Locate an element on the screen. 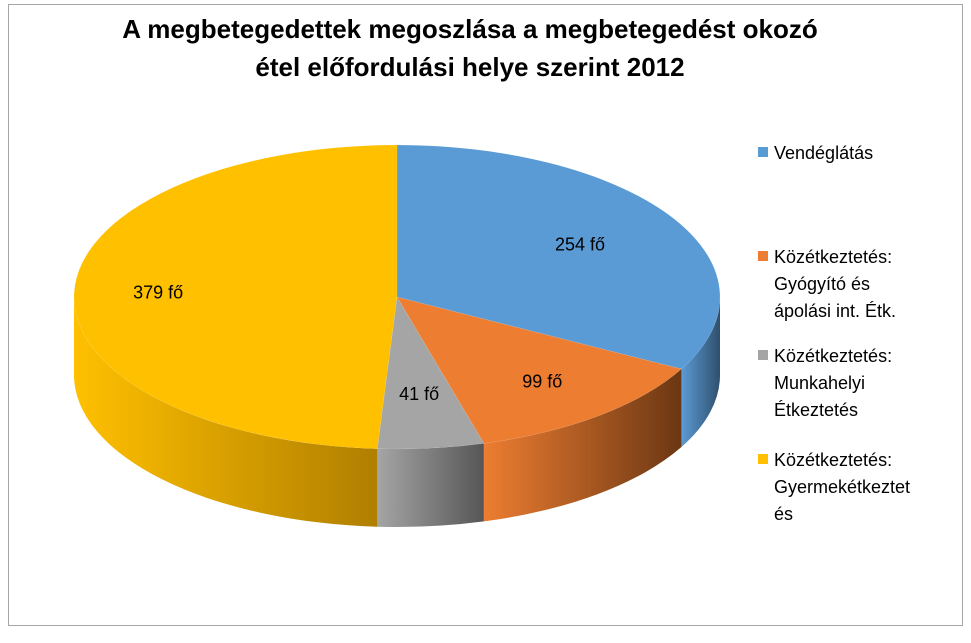 This screenshot has width=971, height=643. pie-side-vendeglatas is located at coordinates (700, 372).